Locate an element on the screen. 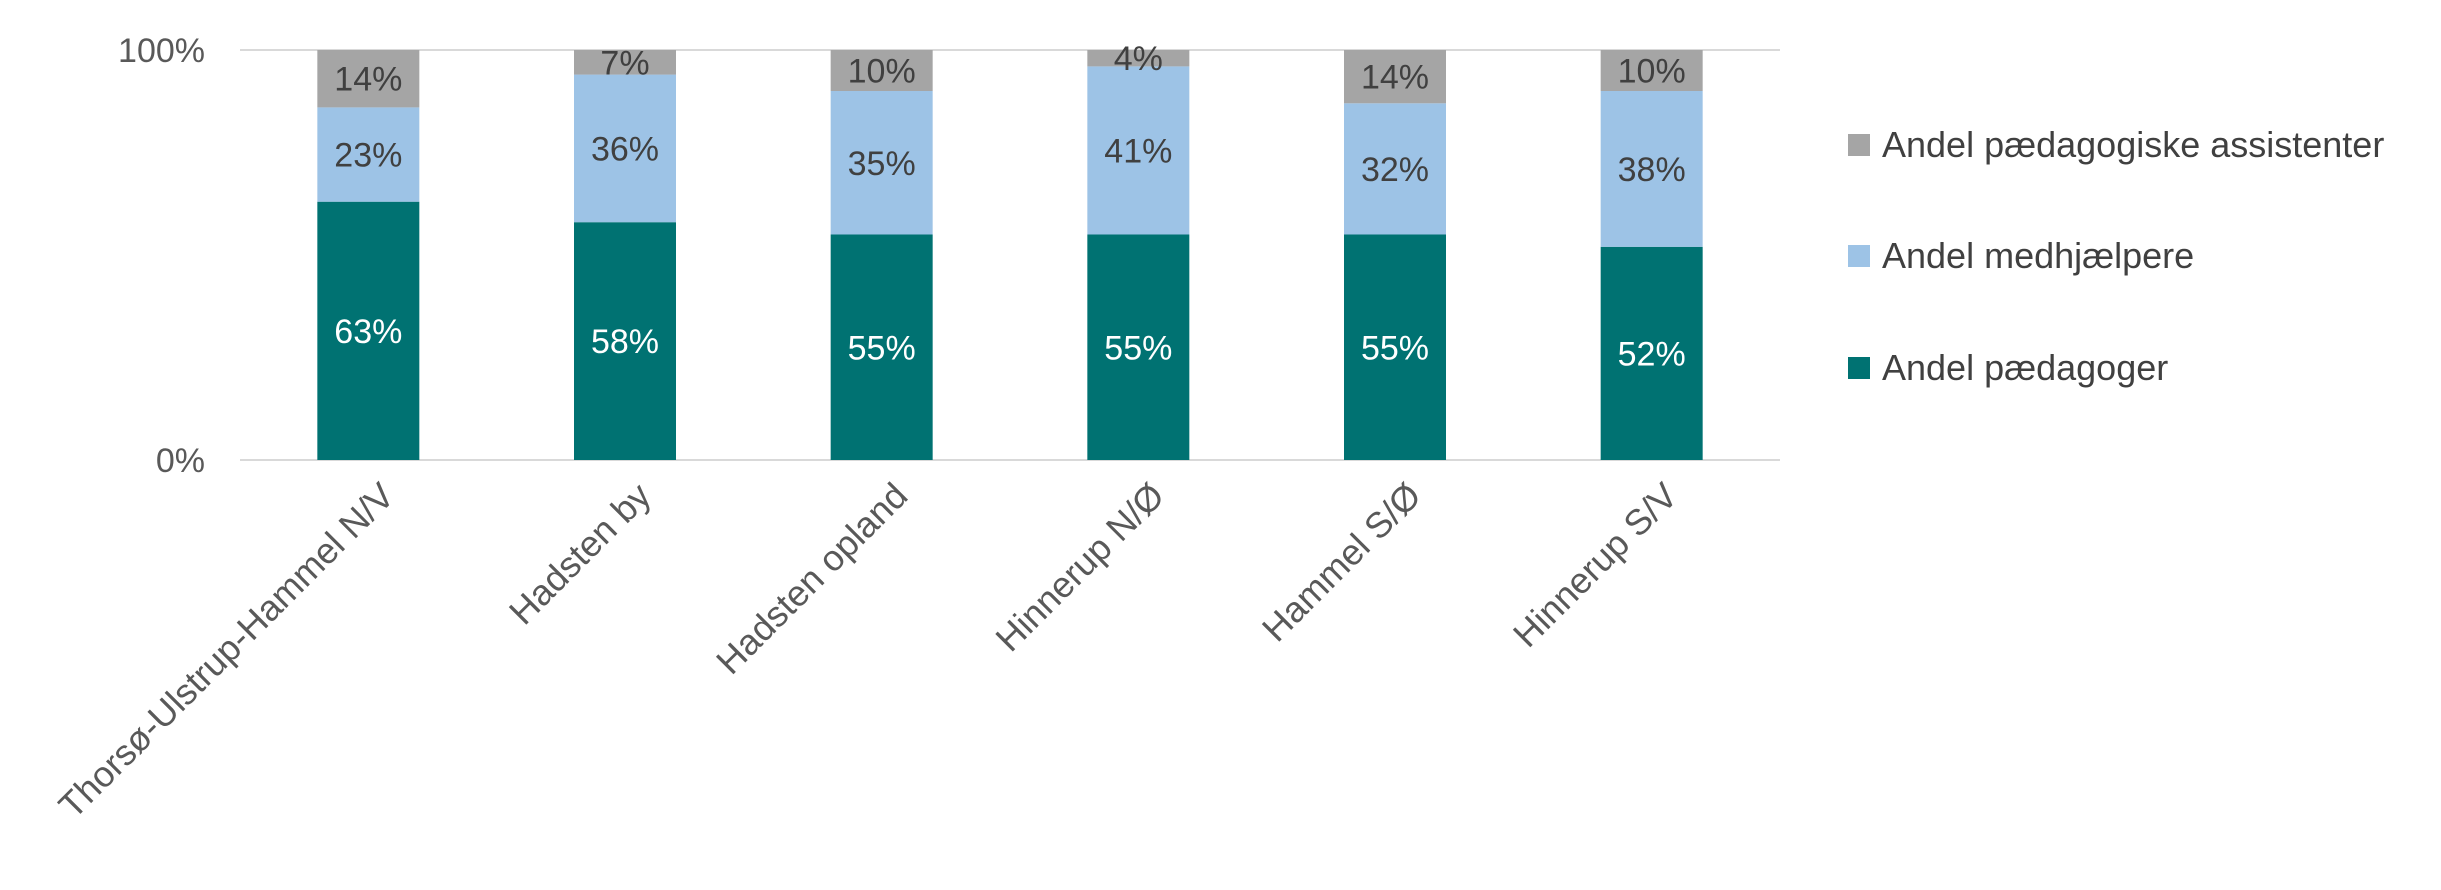  data-label-andel-pædagogiske-assistenter-4: 4% is located at coordinates (1138, 59).